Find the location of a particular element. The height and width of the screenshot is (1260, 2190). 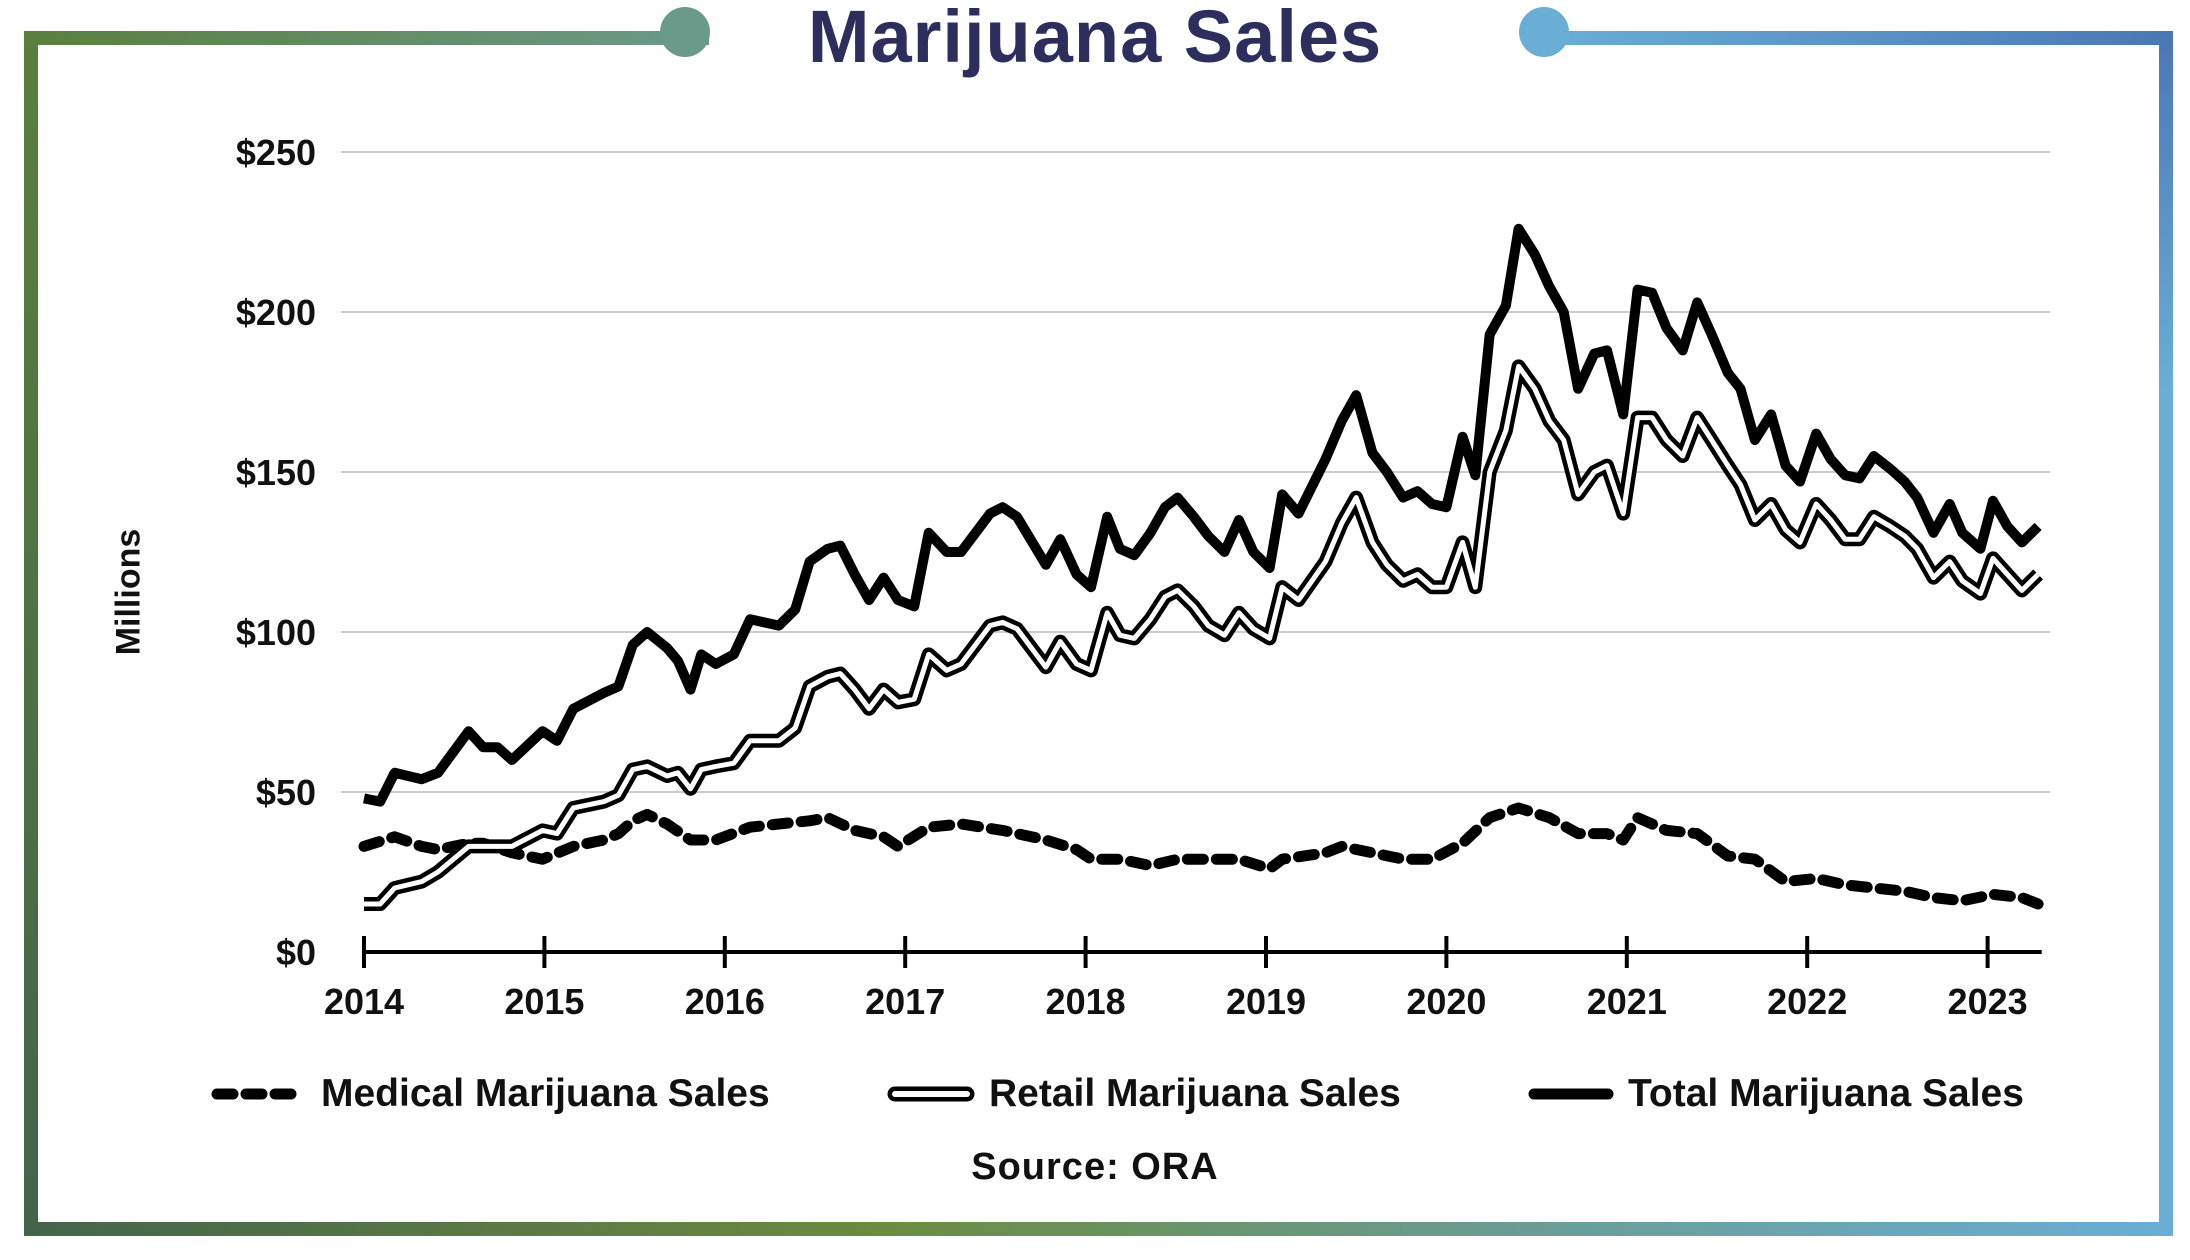

x-tick-label: 2014 is located at coordinates (364, 1001).